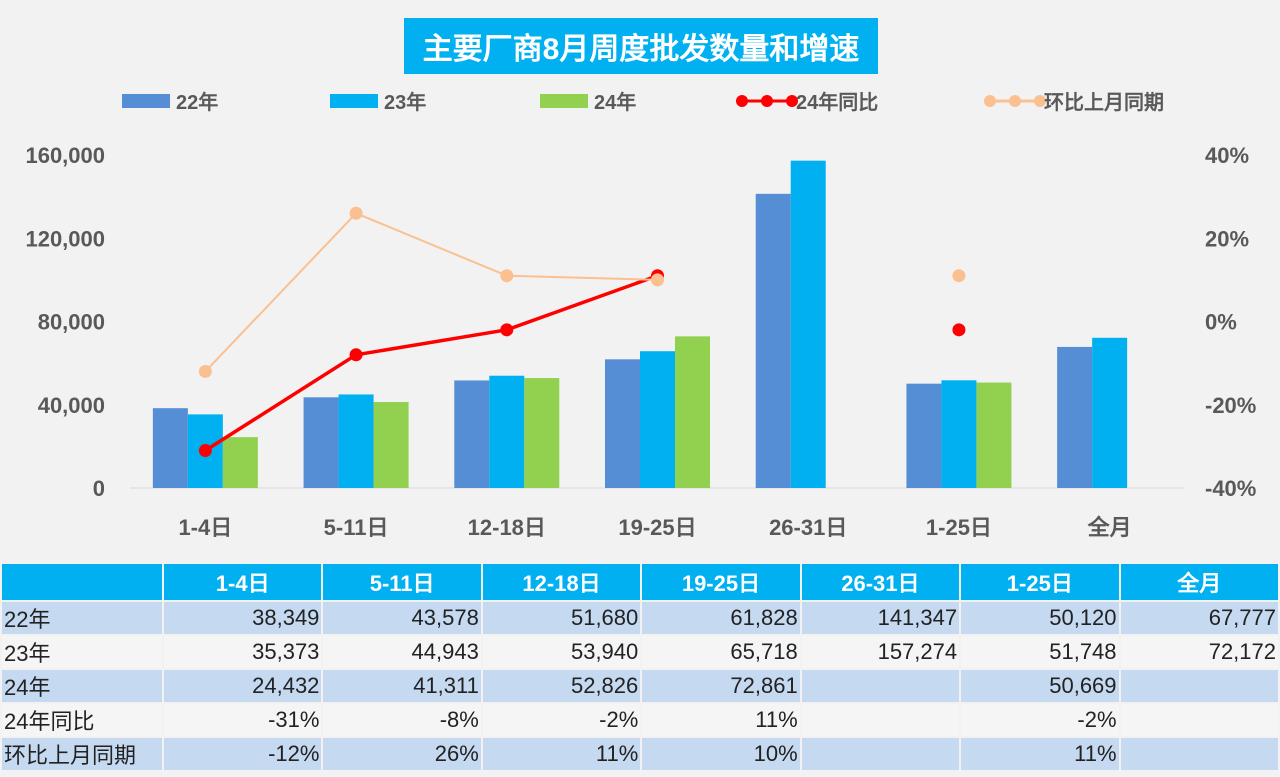  What do you see at coordinates (243, 754) in the screenshot?
I see `table-cell: -12%` at bounding box center [243, 754].